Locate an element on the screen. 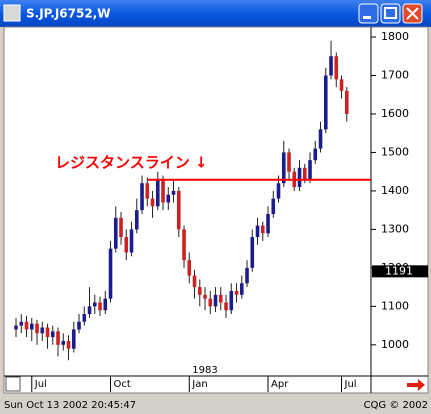  y-tick-label: 1400 is located at coordinates (395, 190).